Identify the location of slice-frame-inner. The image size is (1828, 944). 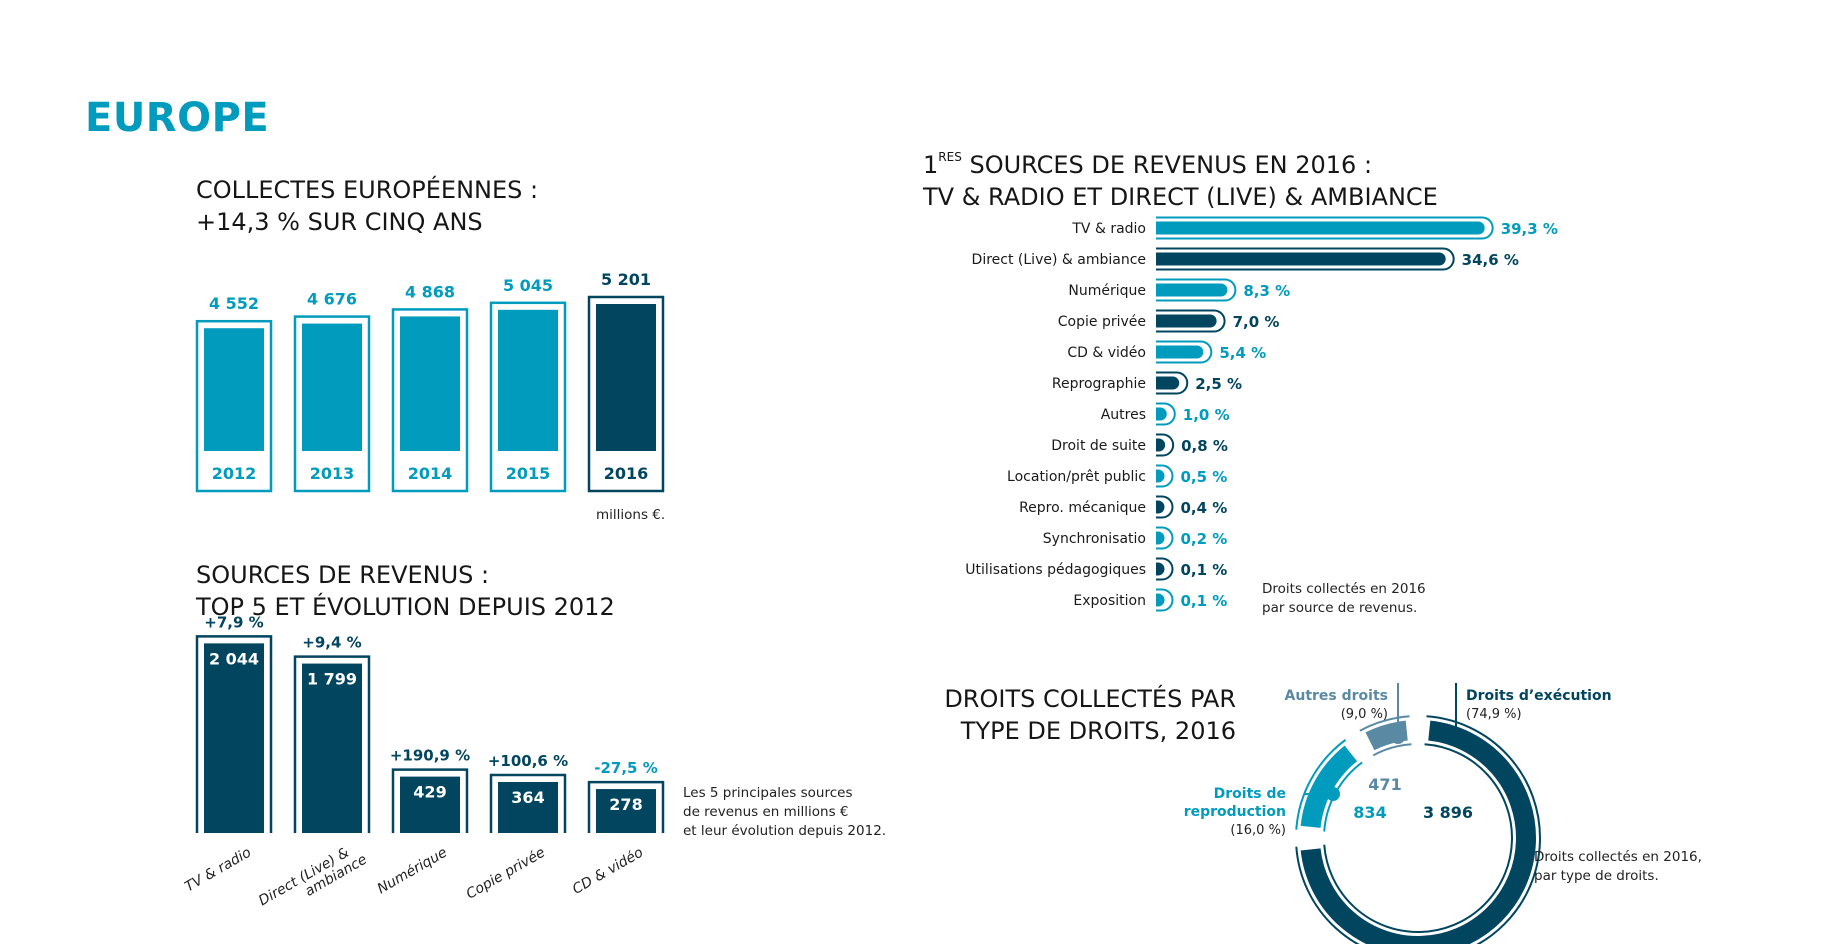
(1392, 750).